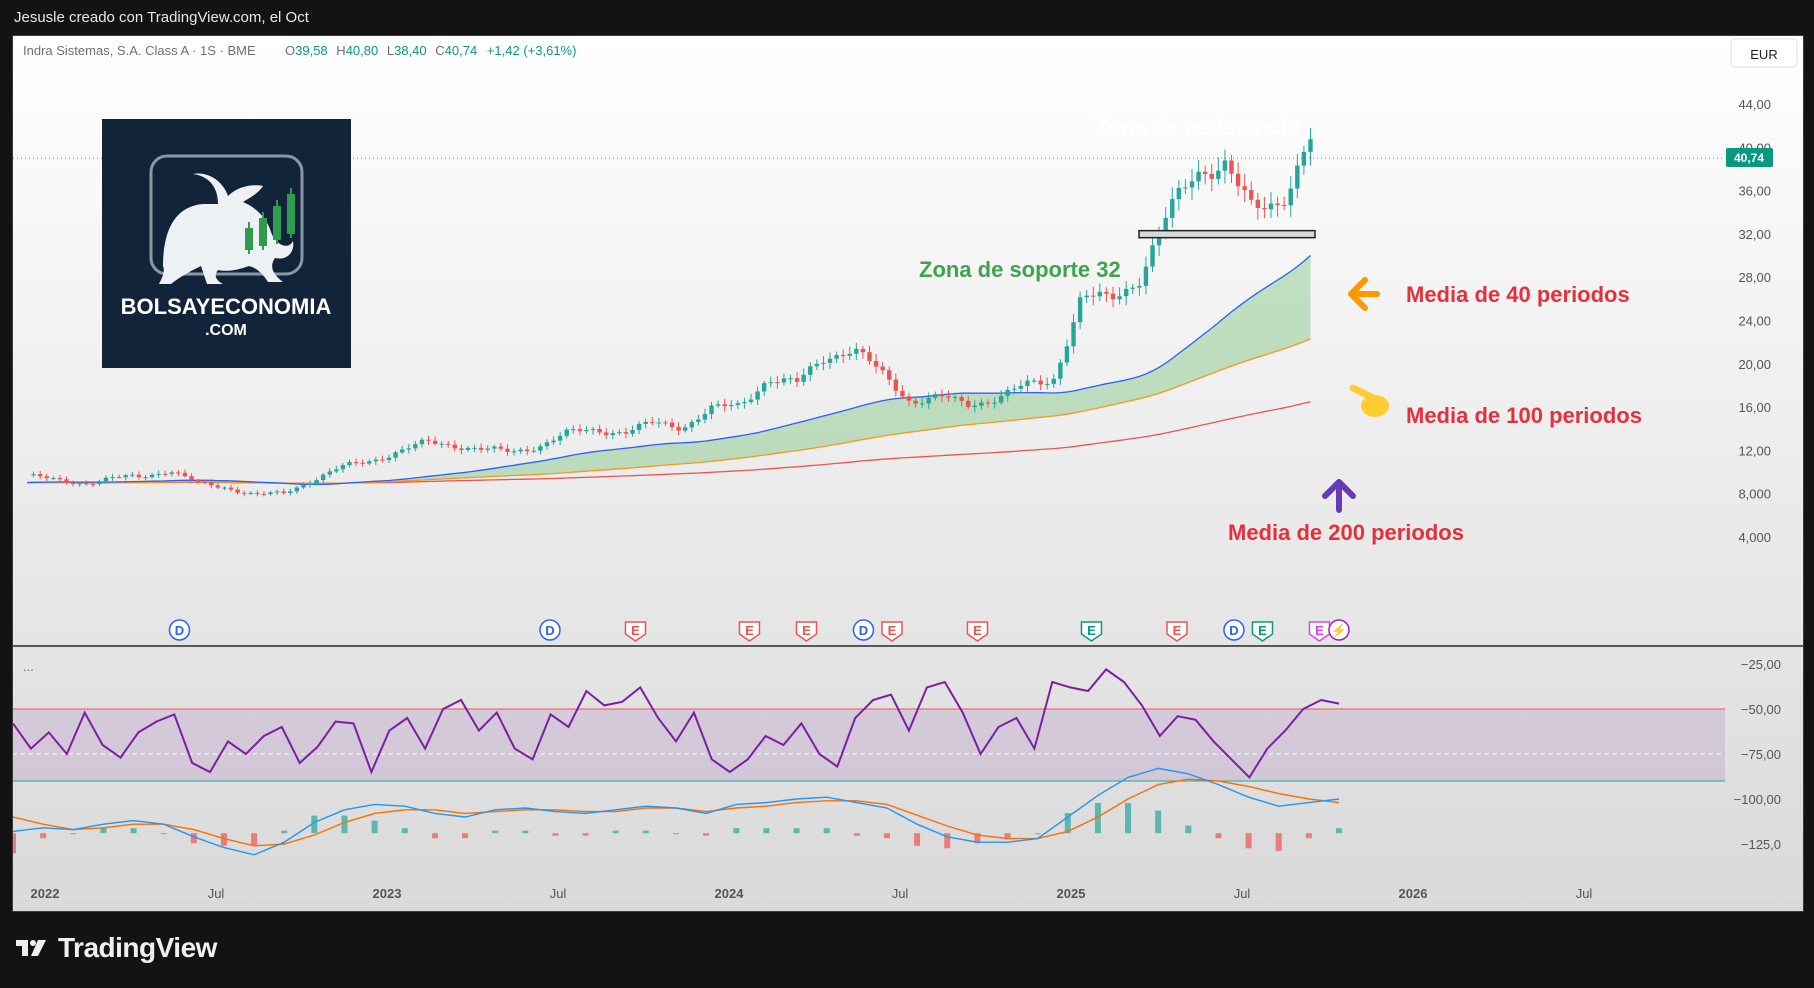 The width and height of the screenshot is (1814, 988). What do you see at coordinates (1749, 158) in the screenshot?
I see `svg-text: 40,74` at bounding box center [1749, 158].